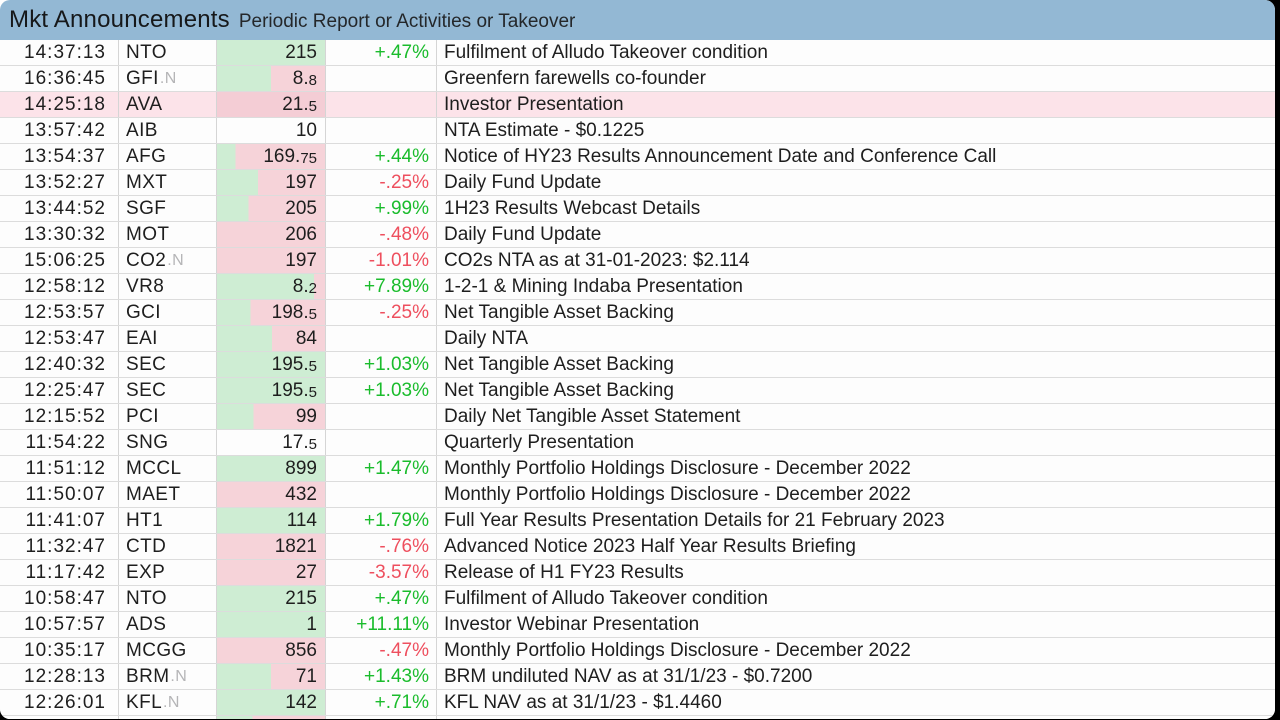 Image resolution: width=1280 pixels, height=720 pixels. Describe the element at coordinates (381, 598) in the screenshot. I see `change-cell: +.47%` at that location.